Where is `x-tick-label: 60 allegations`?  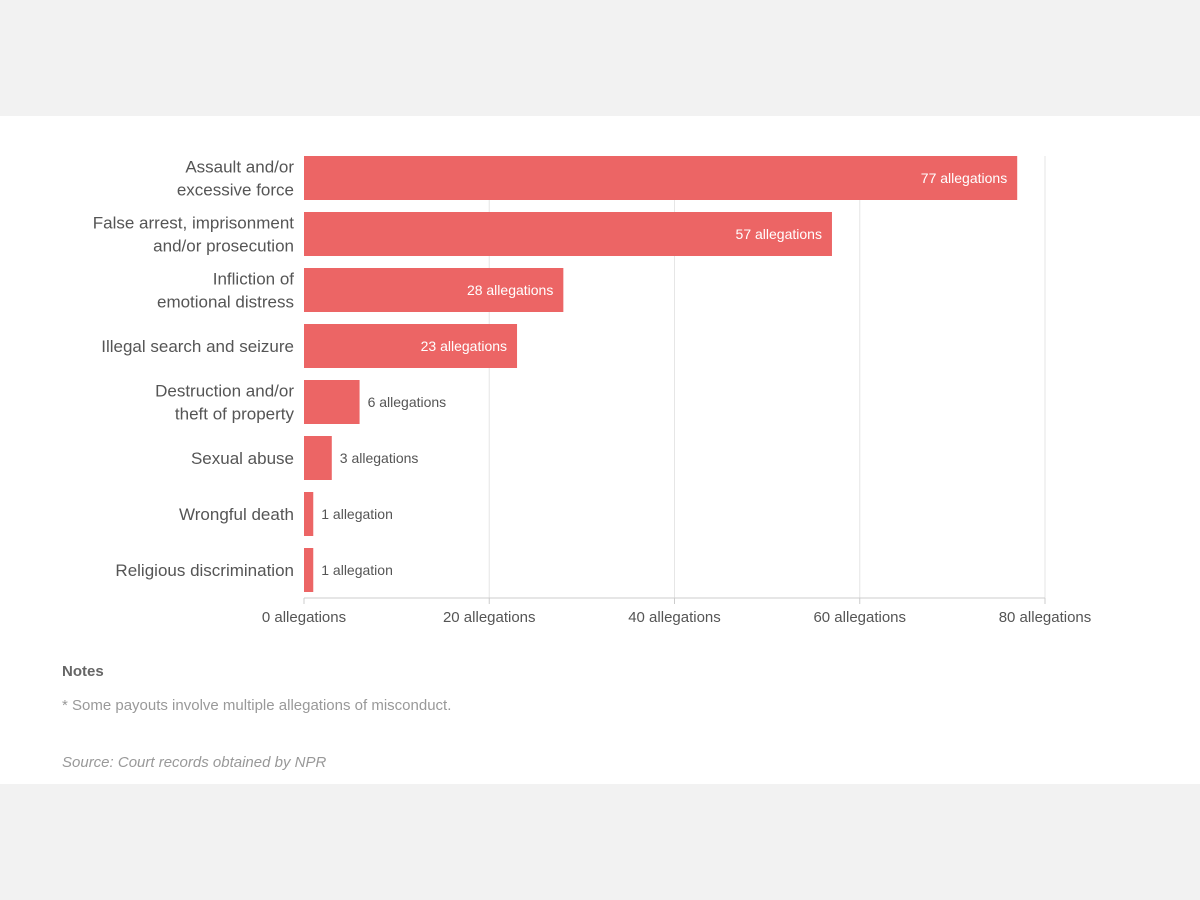 x-tick-label: 60 allegations is located at coordinates (859, 617).